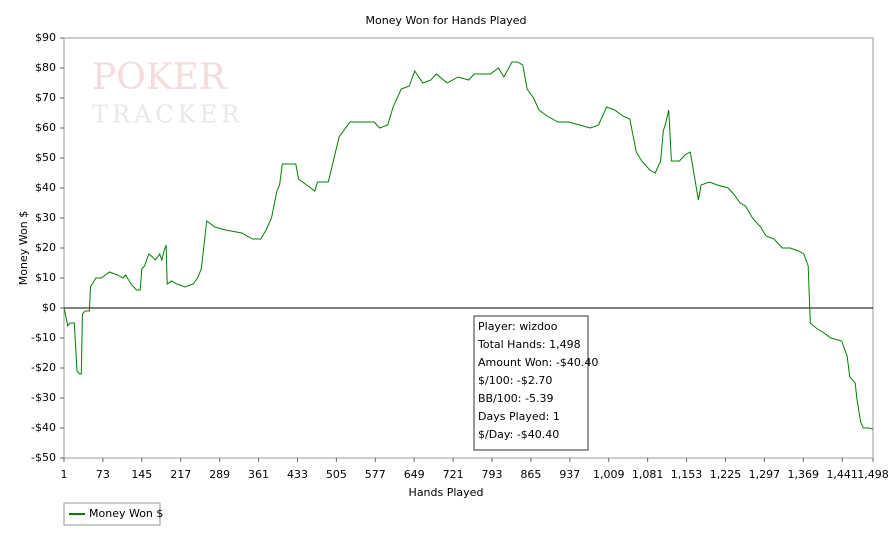 The height and width of the screenshot is (542, 895). Describe the element at coordinates (45, 217) in the screenshot. I see `y-tick-label: $30` at that location.